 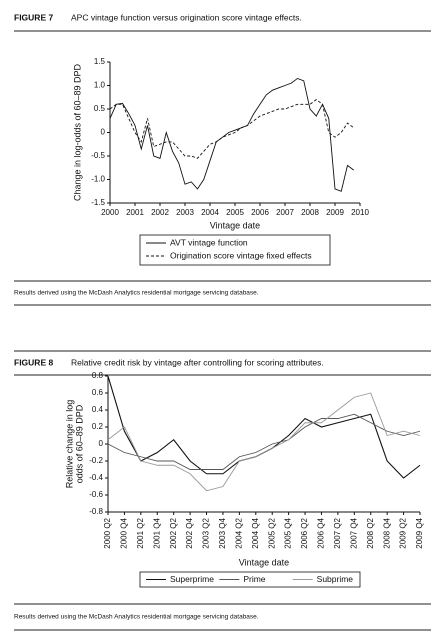 What do you see at coordinates (238, 532) in the screenshot?
I see `x-tick-label: 2004 Q2` at bounding box center [238, 532].